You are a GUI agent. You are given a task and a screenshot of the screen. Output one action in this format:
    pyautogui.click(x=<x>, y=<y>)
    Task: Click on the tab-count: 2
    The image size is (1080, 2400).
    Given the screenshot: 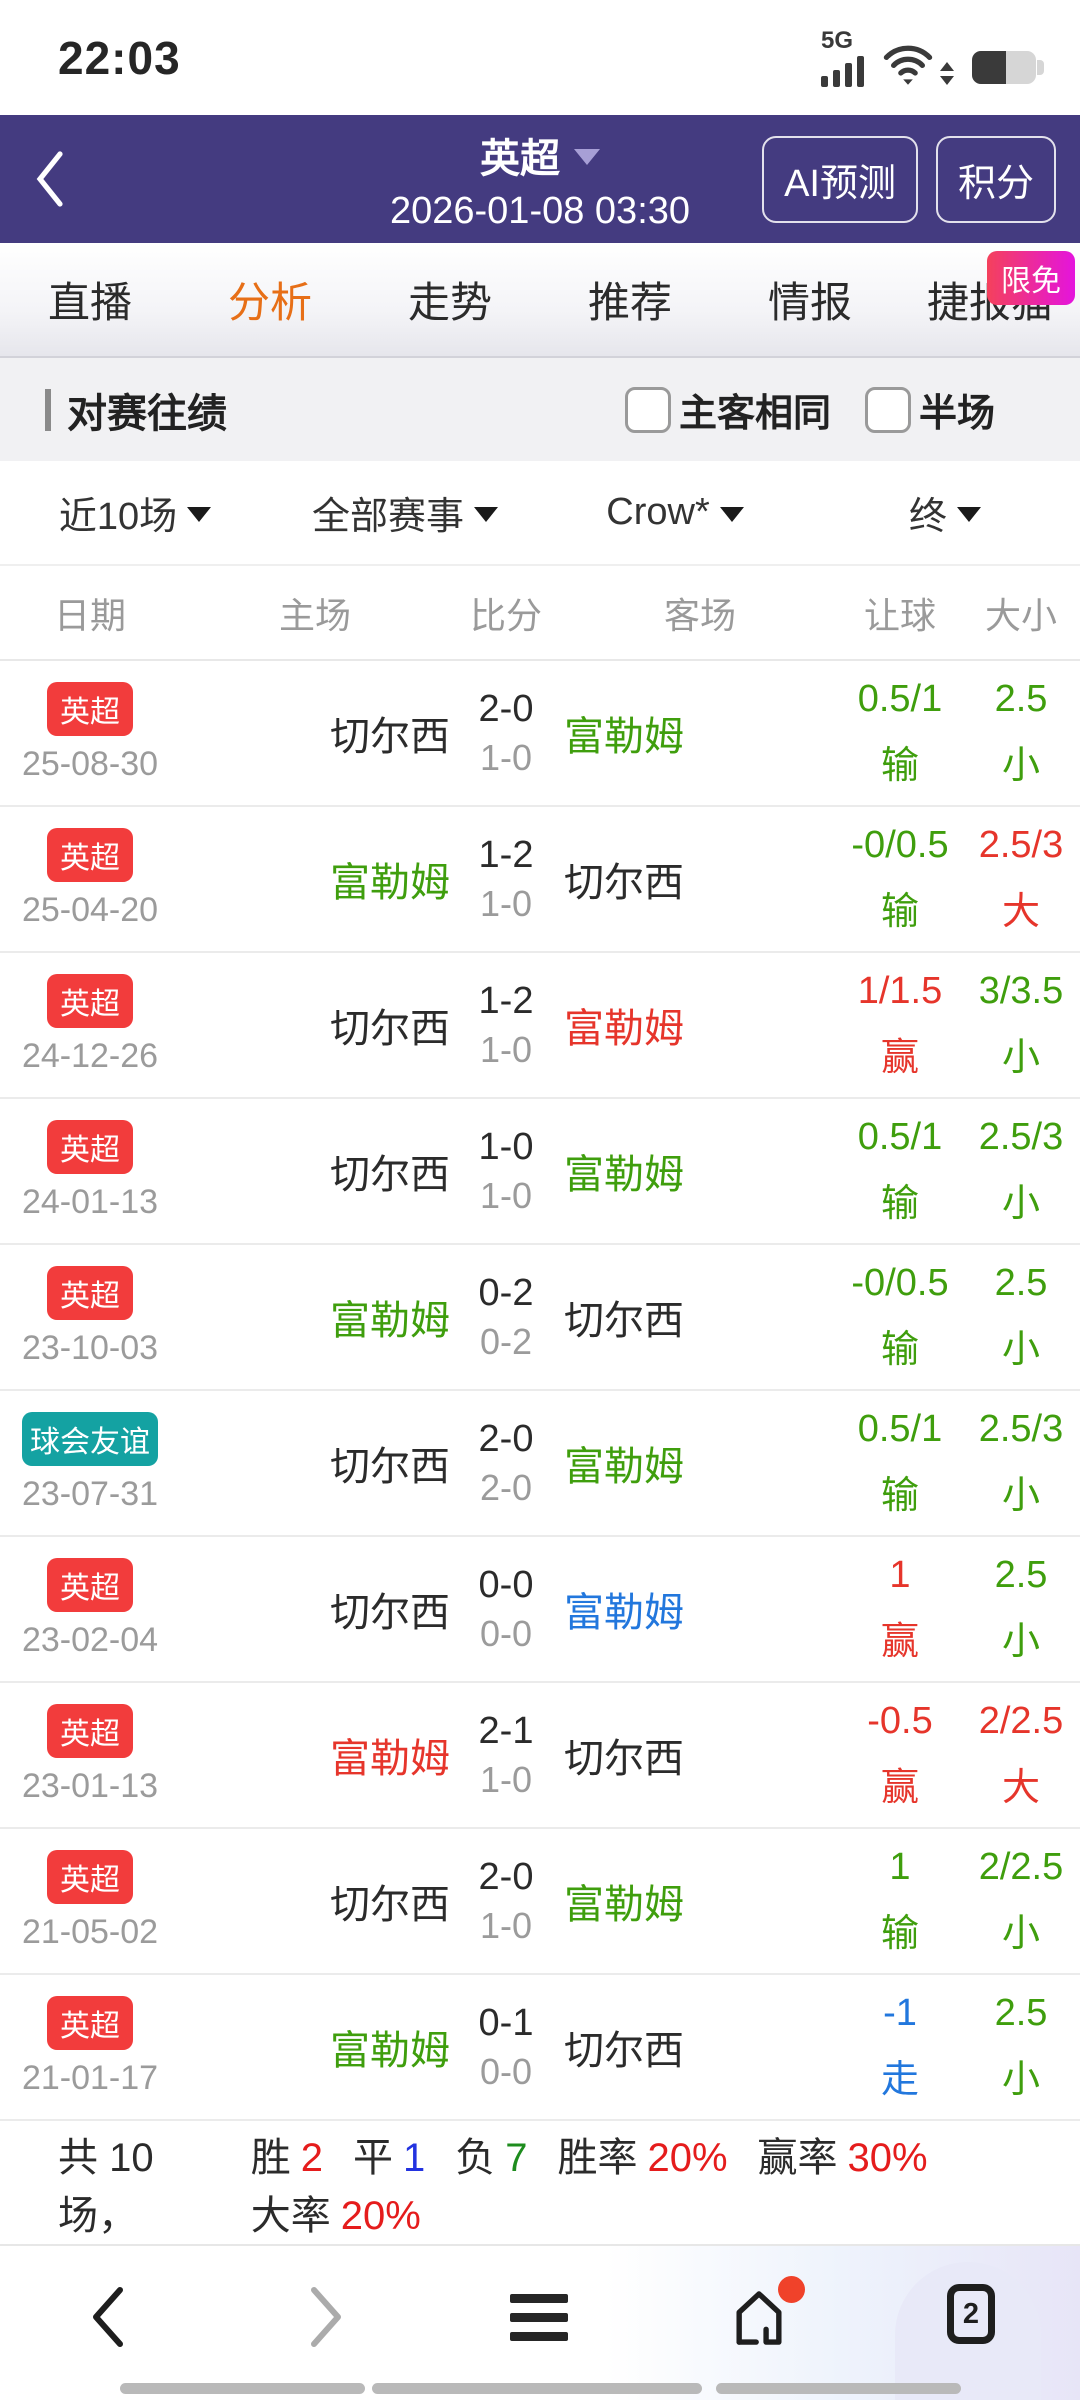 What is the action you would take?
    pyautogui.click(x=971, y=2313)
    